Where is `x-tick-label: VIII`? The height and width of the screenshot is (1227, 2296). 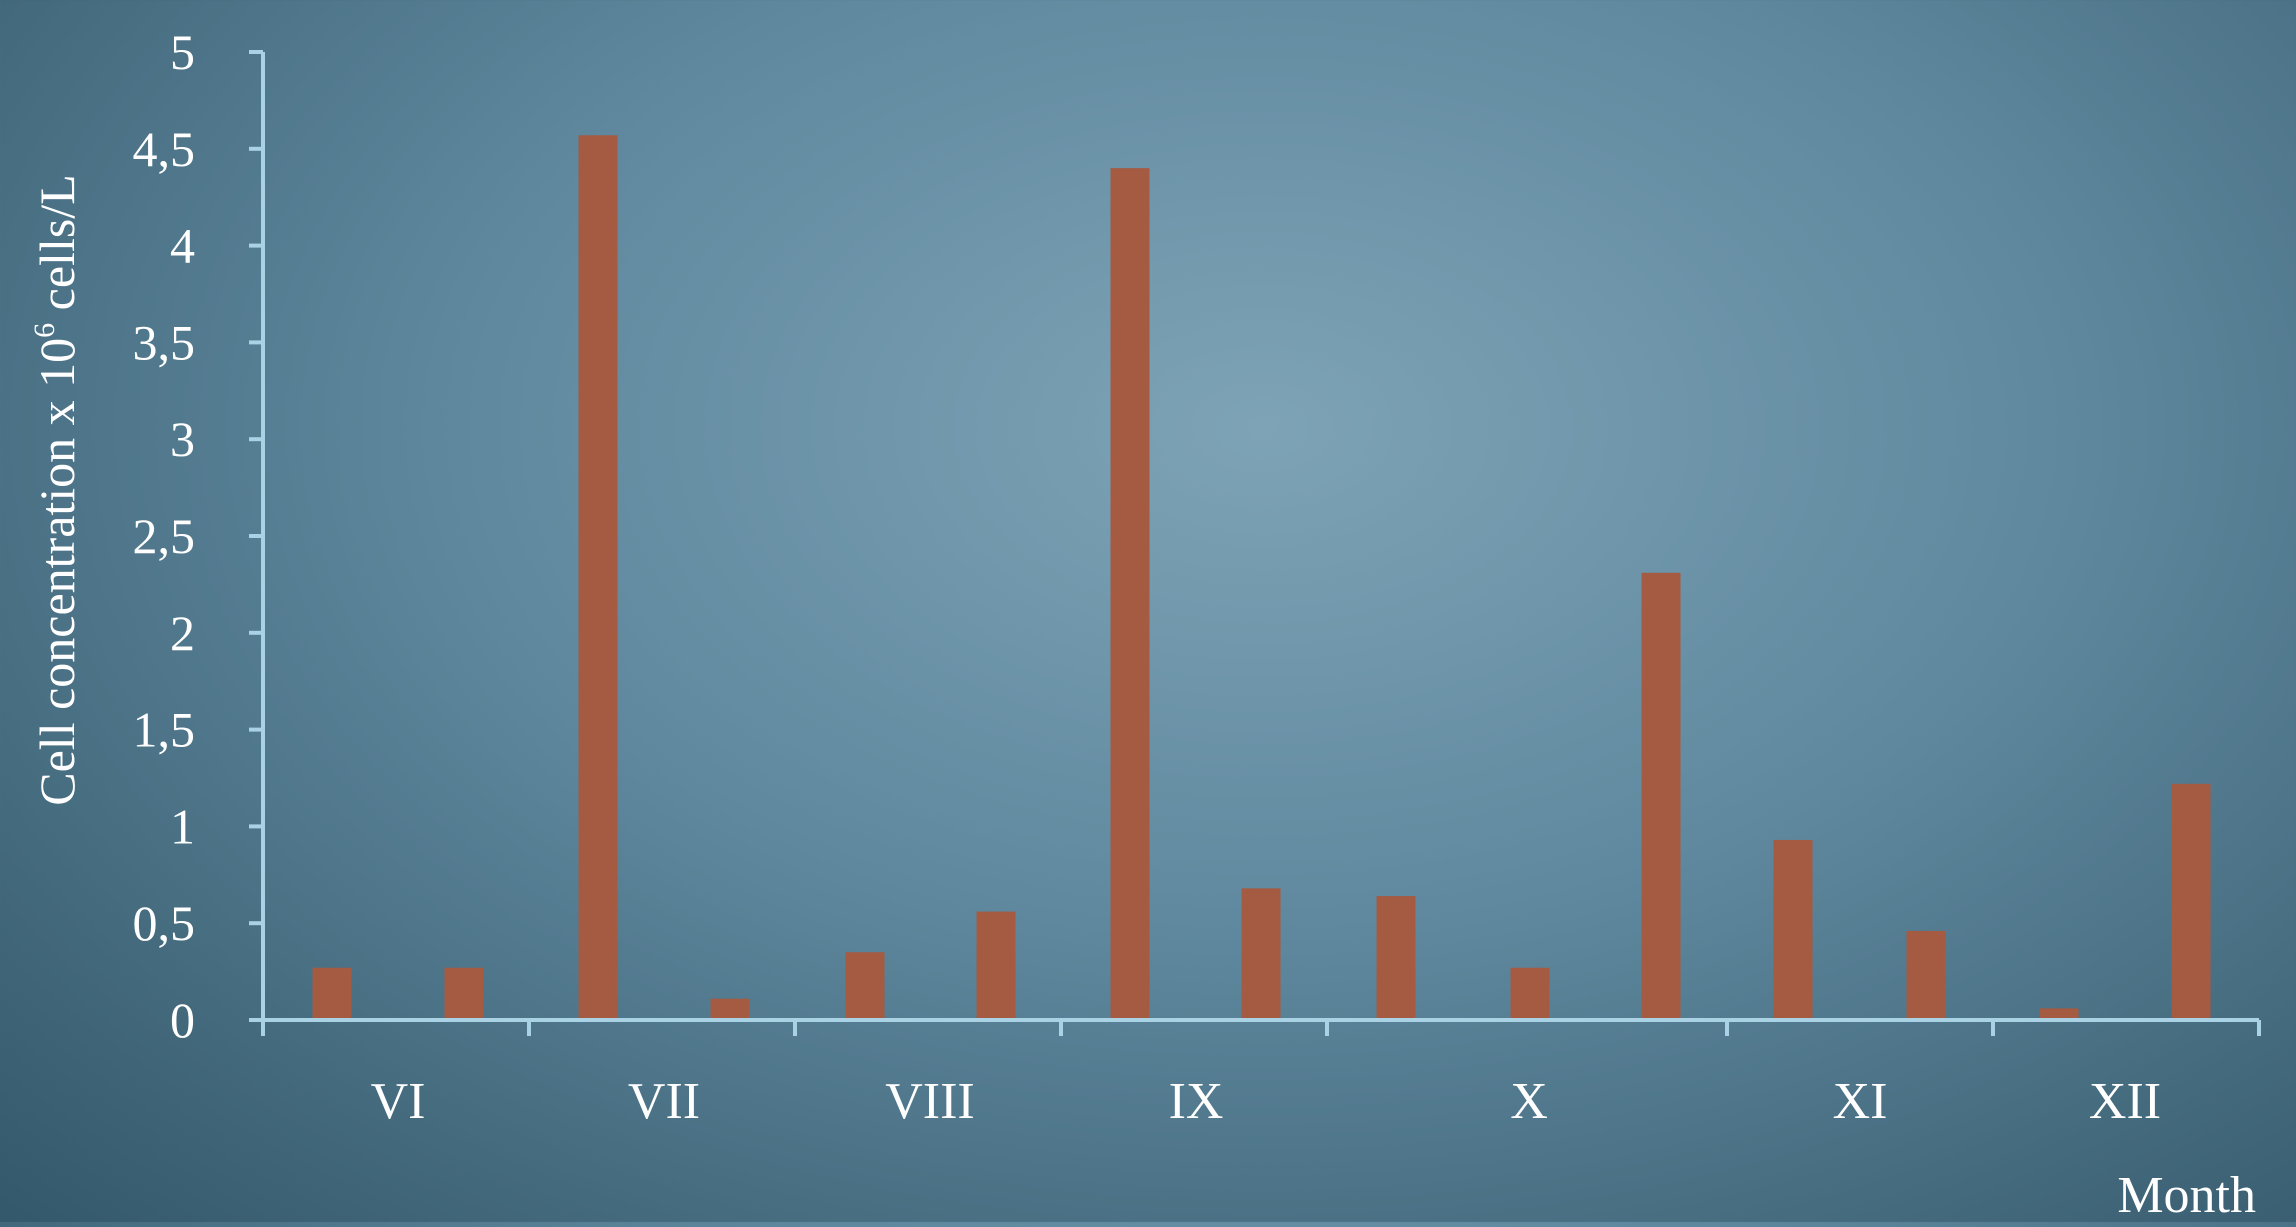
x-tick-label: VIII is located at coordinates (930, 1101).